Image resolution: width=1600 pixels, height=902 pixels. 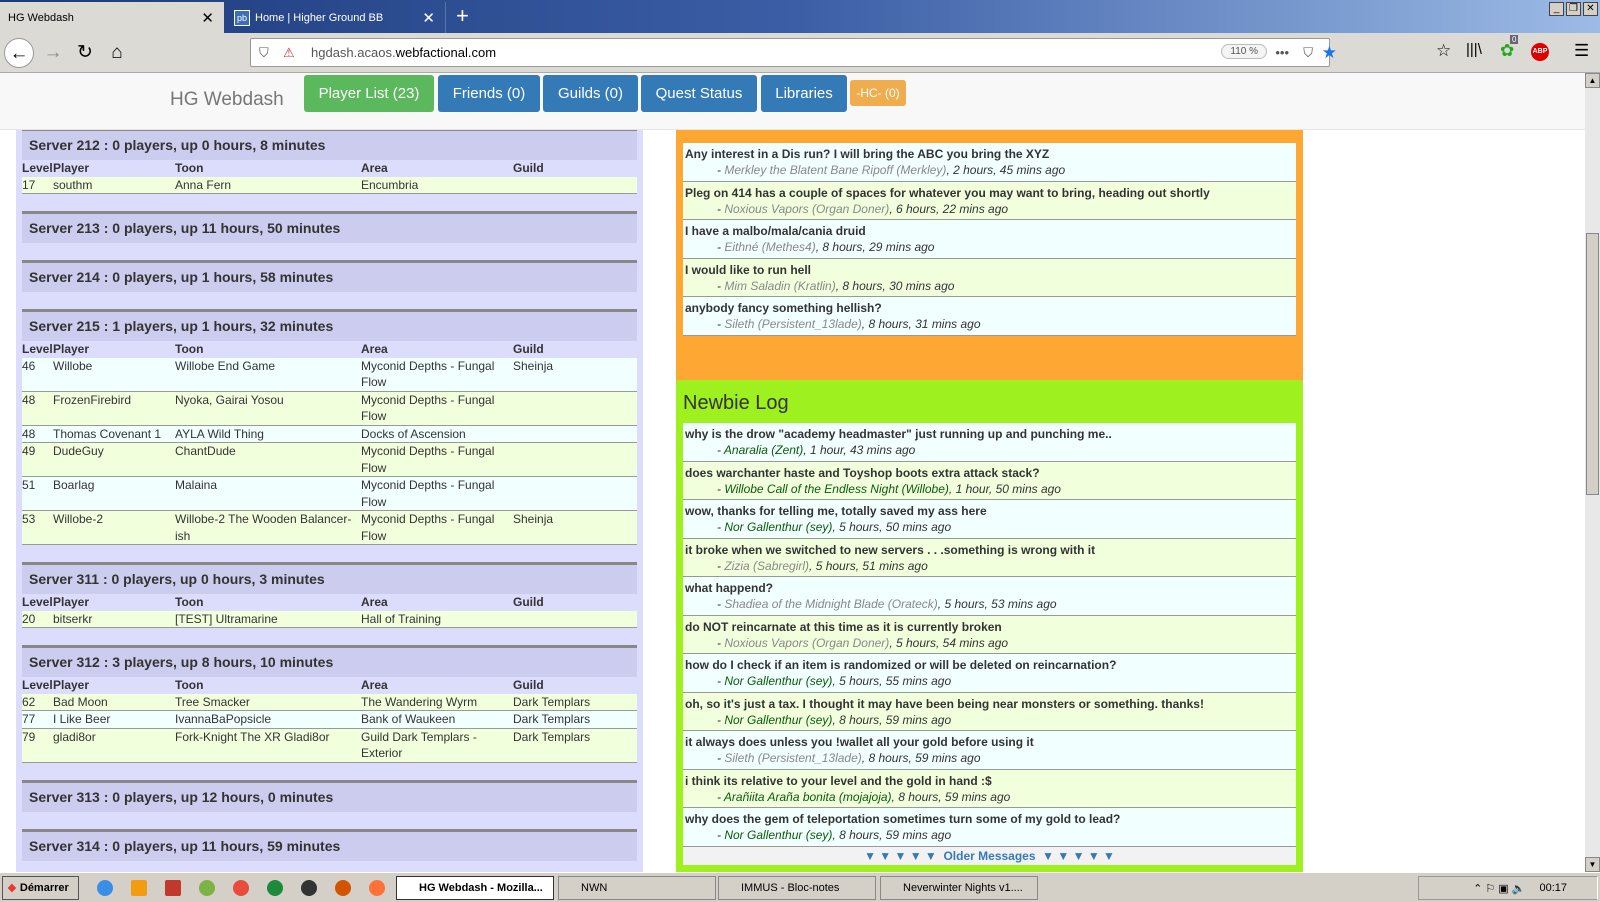 What do you see at coordinates (19, 53) in the screenshot?
I see `back-button: ←` at bounding box center [19, 53].